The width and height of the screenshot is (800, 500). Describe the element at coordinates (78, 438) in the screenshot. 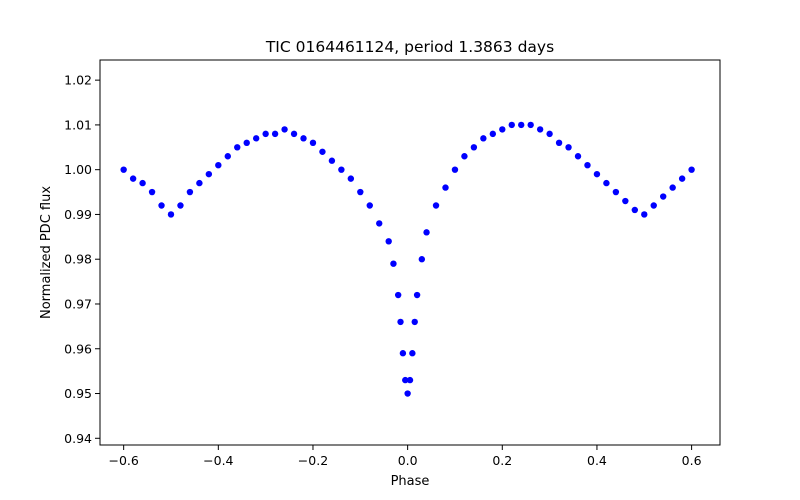

I see `y-tick-label: 0.94` at that location.